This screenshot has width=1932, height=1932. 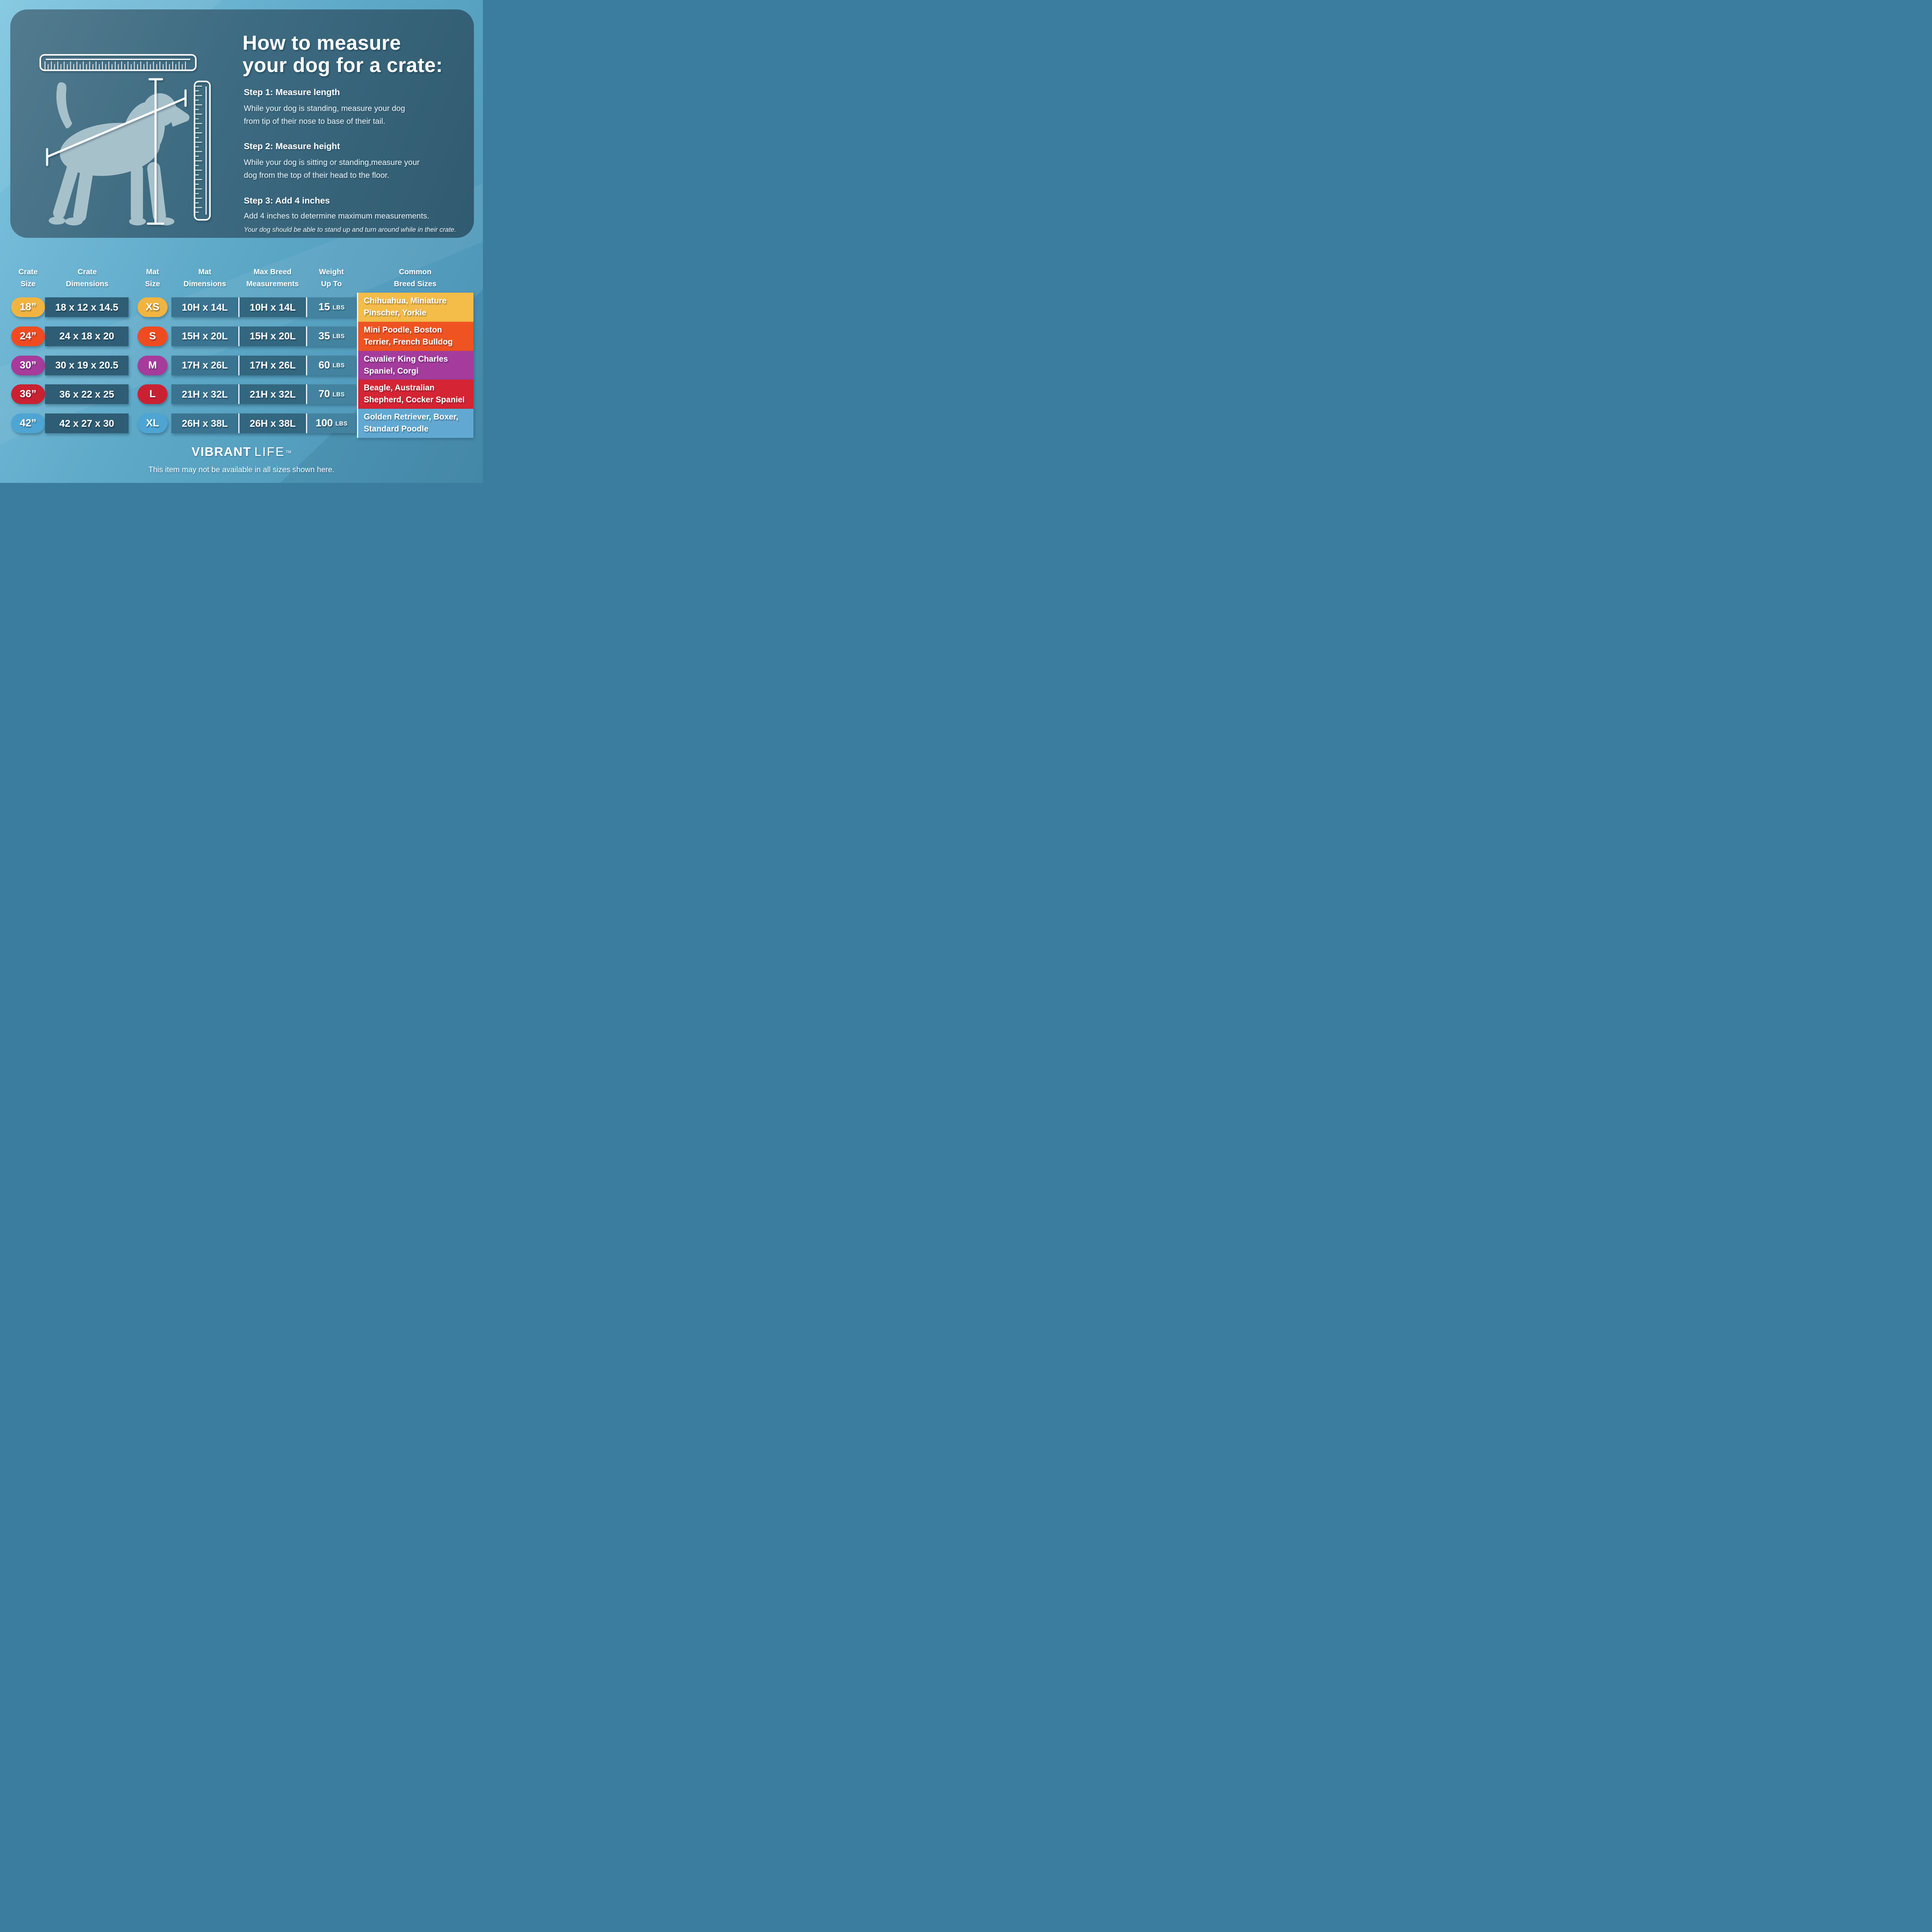 What do you see at coordinates (331, 394) in the screenshot?
I see `weight-cell: 70 LBS` at bounding box center [331, 394].